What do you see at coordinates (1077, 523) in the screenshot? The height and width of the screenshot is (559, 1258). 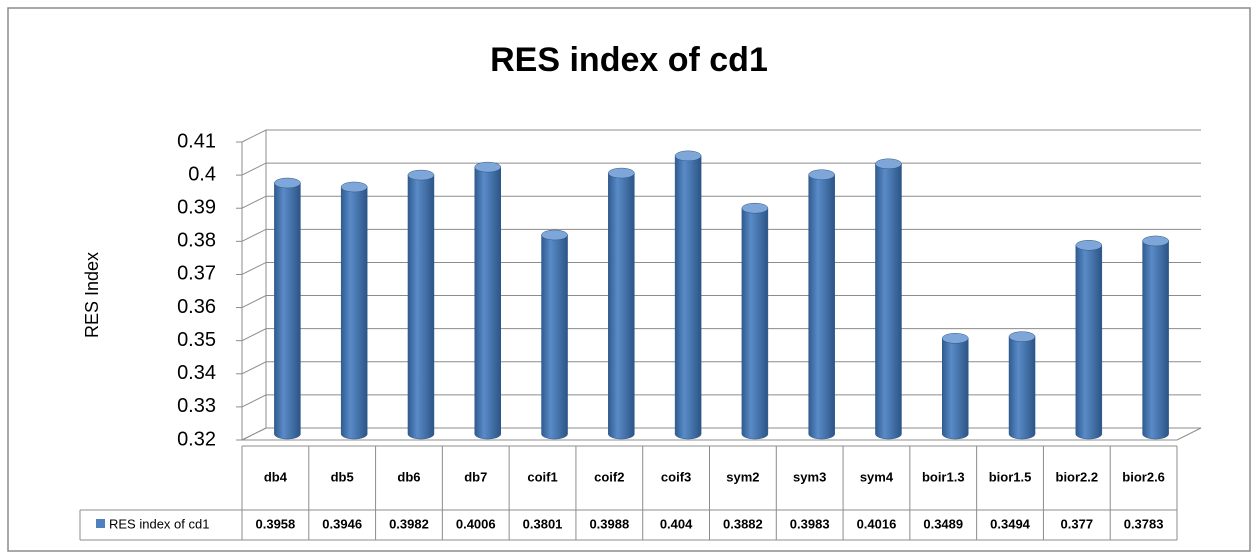 I see `data-table-value: 0.377` at bounding box center [1077, 523].